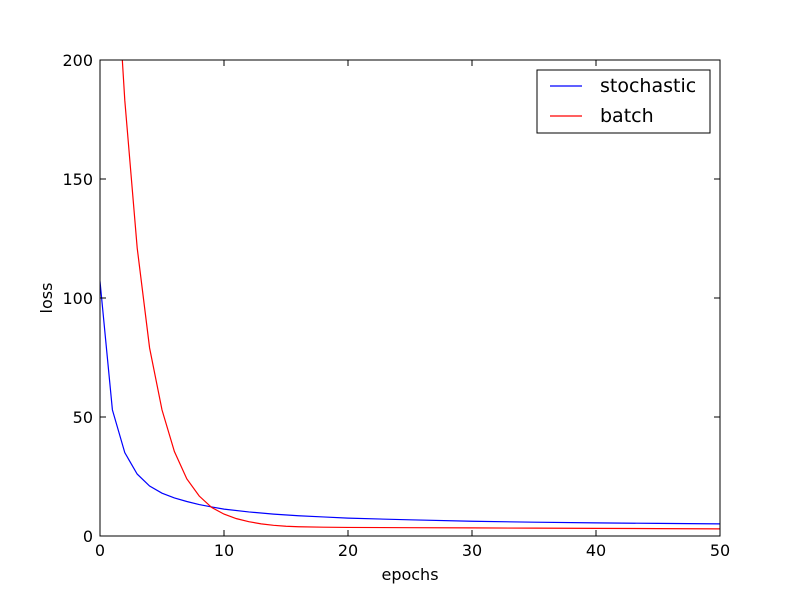 Image resolution: width=800 pixels, height=595 pixels. Describe the element at coordinates (77, 298) in the screenshot. I see `y-tick-label: 100` at that location.